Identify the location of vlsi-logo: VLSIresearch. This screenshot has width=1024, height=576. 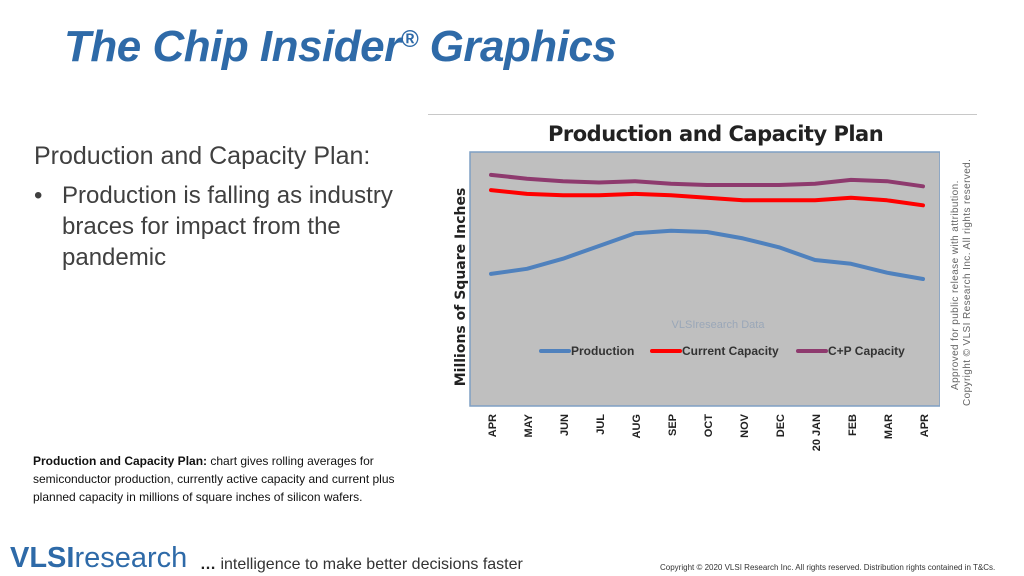
(99, 558).